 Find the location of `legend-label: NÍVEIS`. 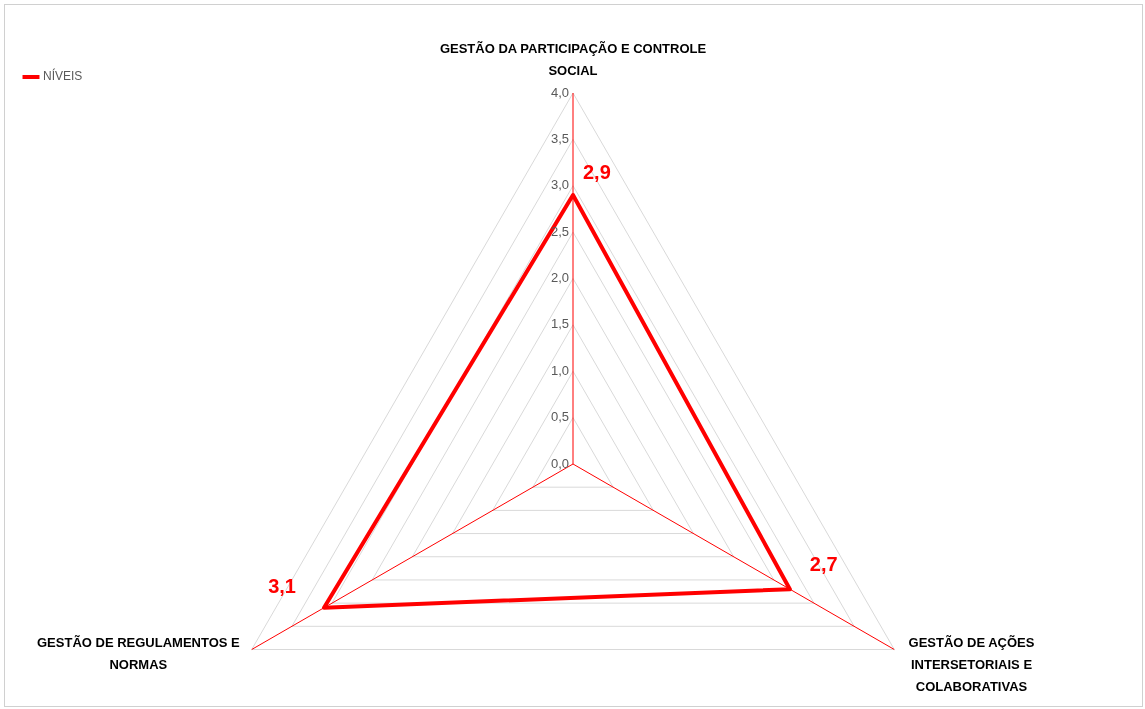

legend-label: NÍVEIS is located at coordinates (63, 76).